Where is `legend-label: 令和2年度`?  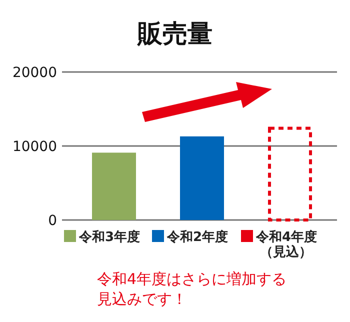 legend-label: 令和2年度 is located at coordinates (197, 237).